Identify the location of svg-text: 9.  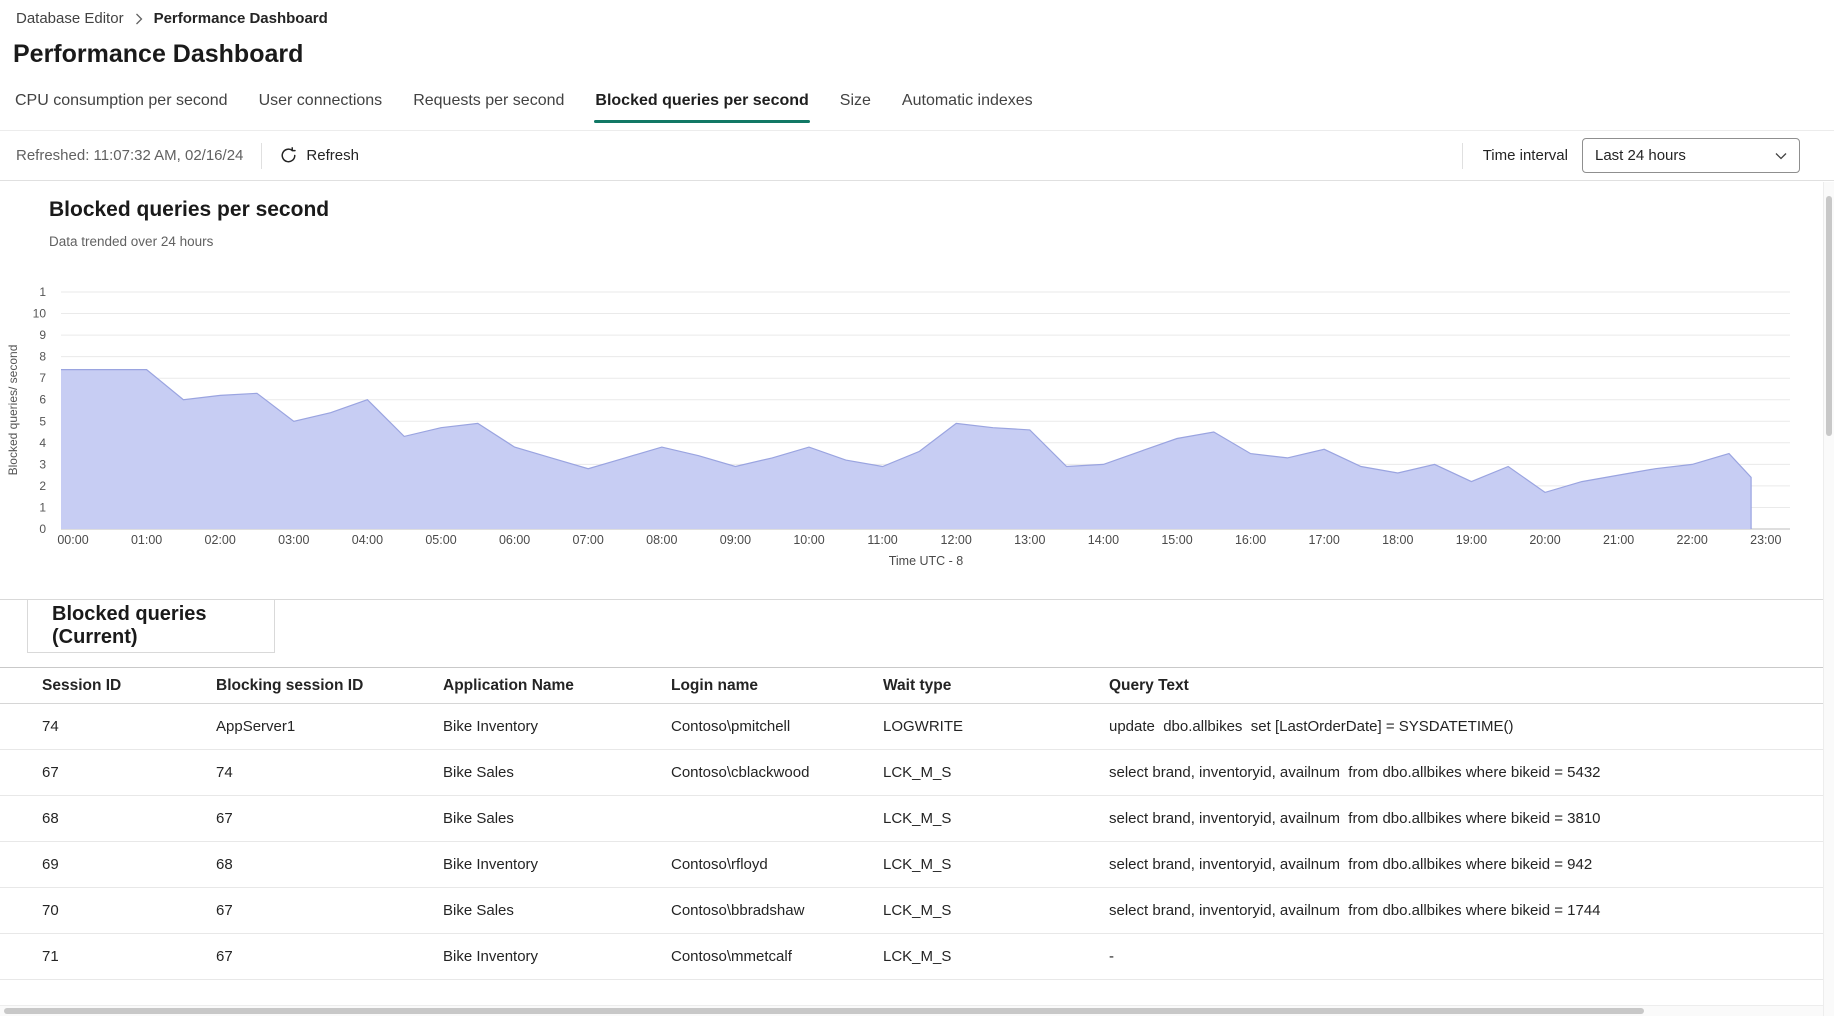
(42, 335).